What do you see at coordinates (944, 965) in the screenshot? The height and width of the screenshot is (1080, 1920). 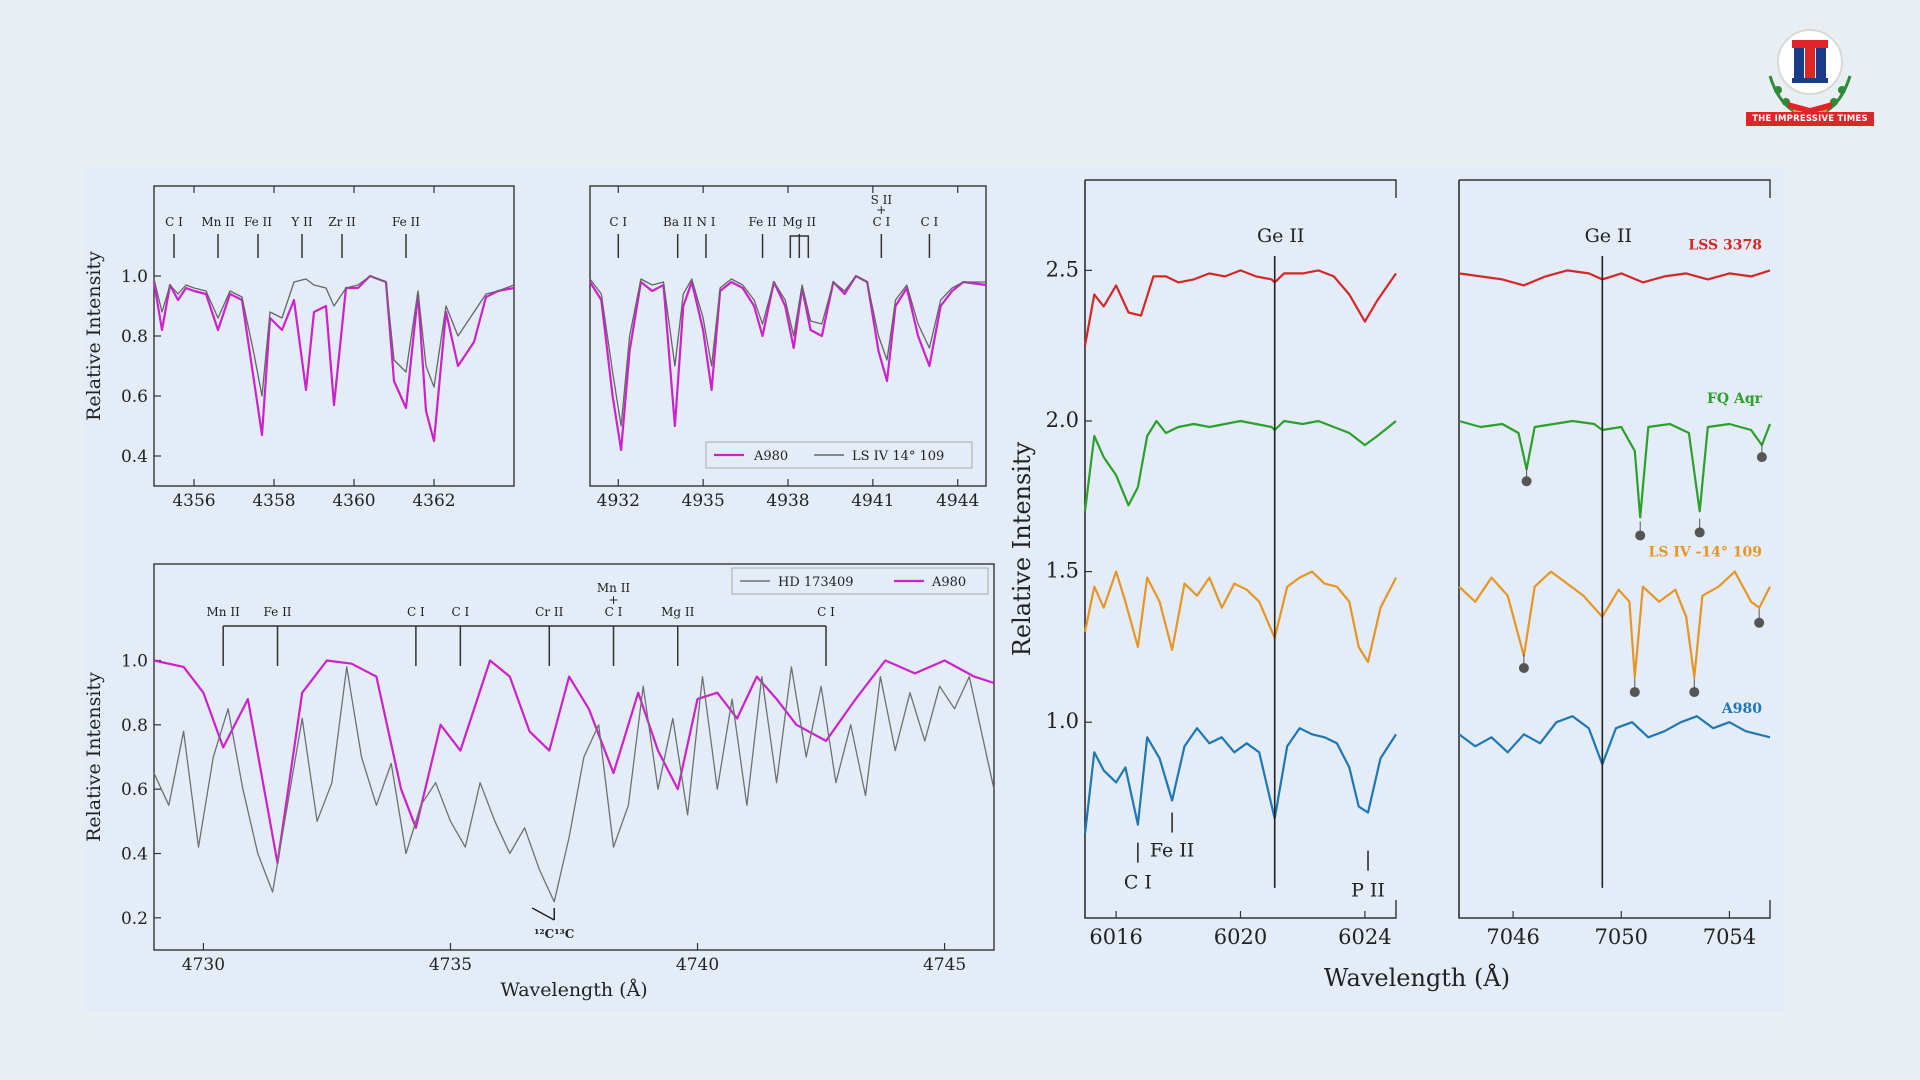 I see `x-tick-label: 4745` at bounding box center [944, 965].